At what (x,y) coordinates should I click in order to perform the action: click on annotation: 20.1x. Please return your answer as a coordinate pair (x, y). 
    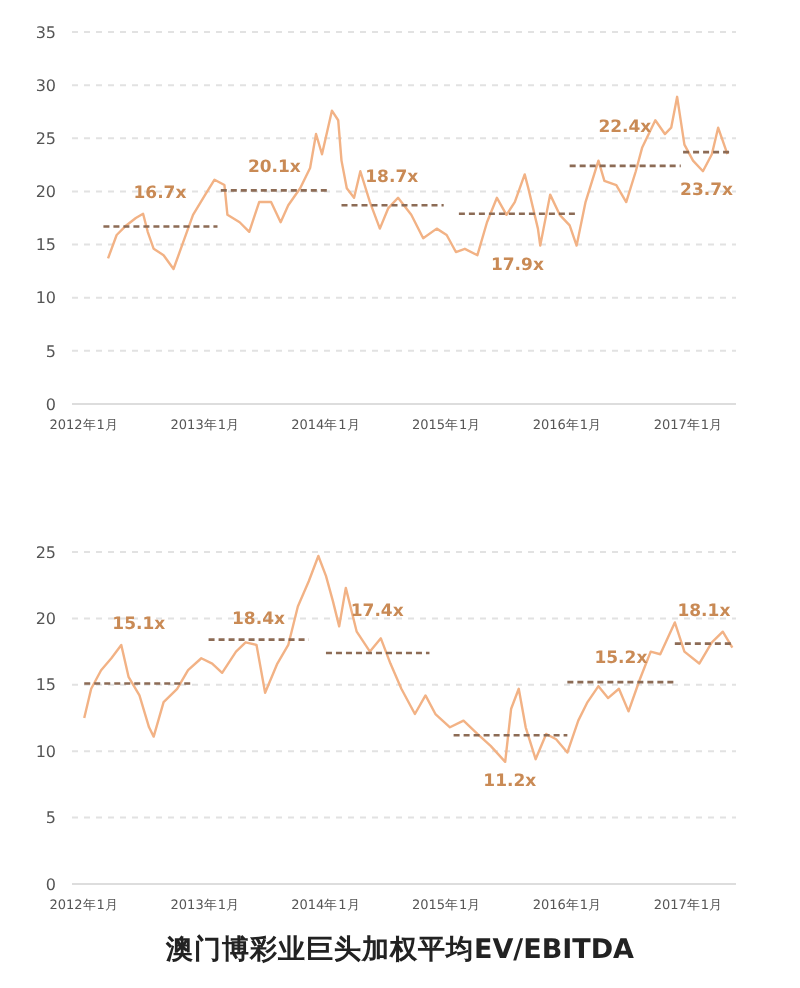
    Looking at the image, I should click on (274, 168).